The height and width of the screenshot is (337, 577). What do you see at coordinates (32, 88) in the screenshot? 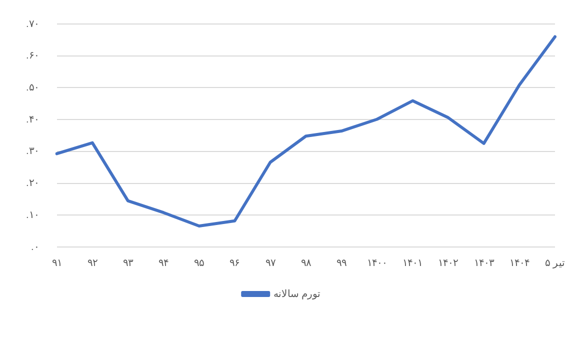
I see `y-tick-label: .۵۰` at bounding box center [32, 88].